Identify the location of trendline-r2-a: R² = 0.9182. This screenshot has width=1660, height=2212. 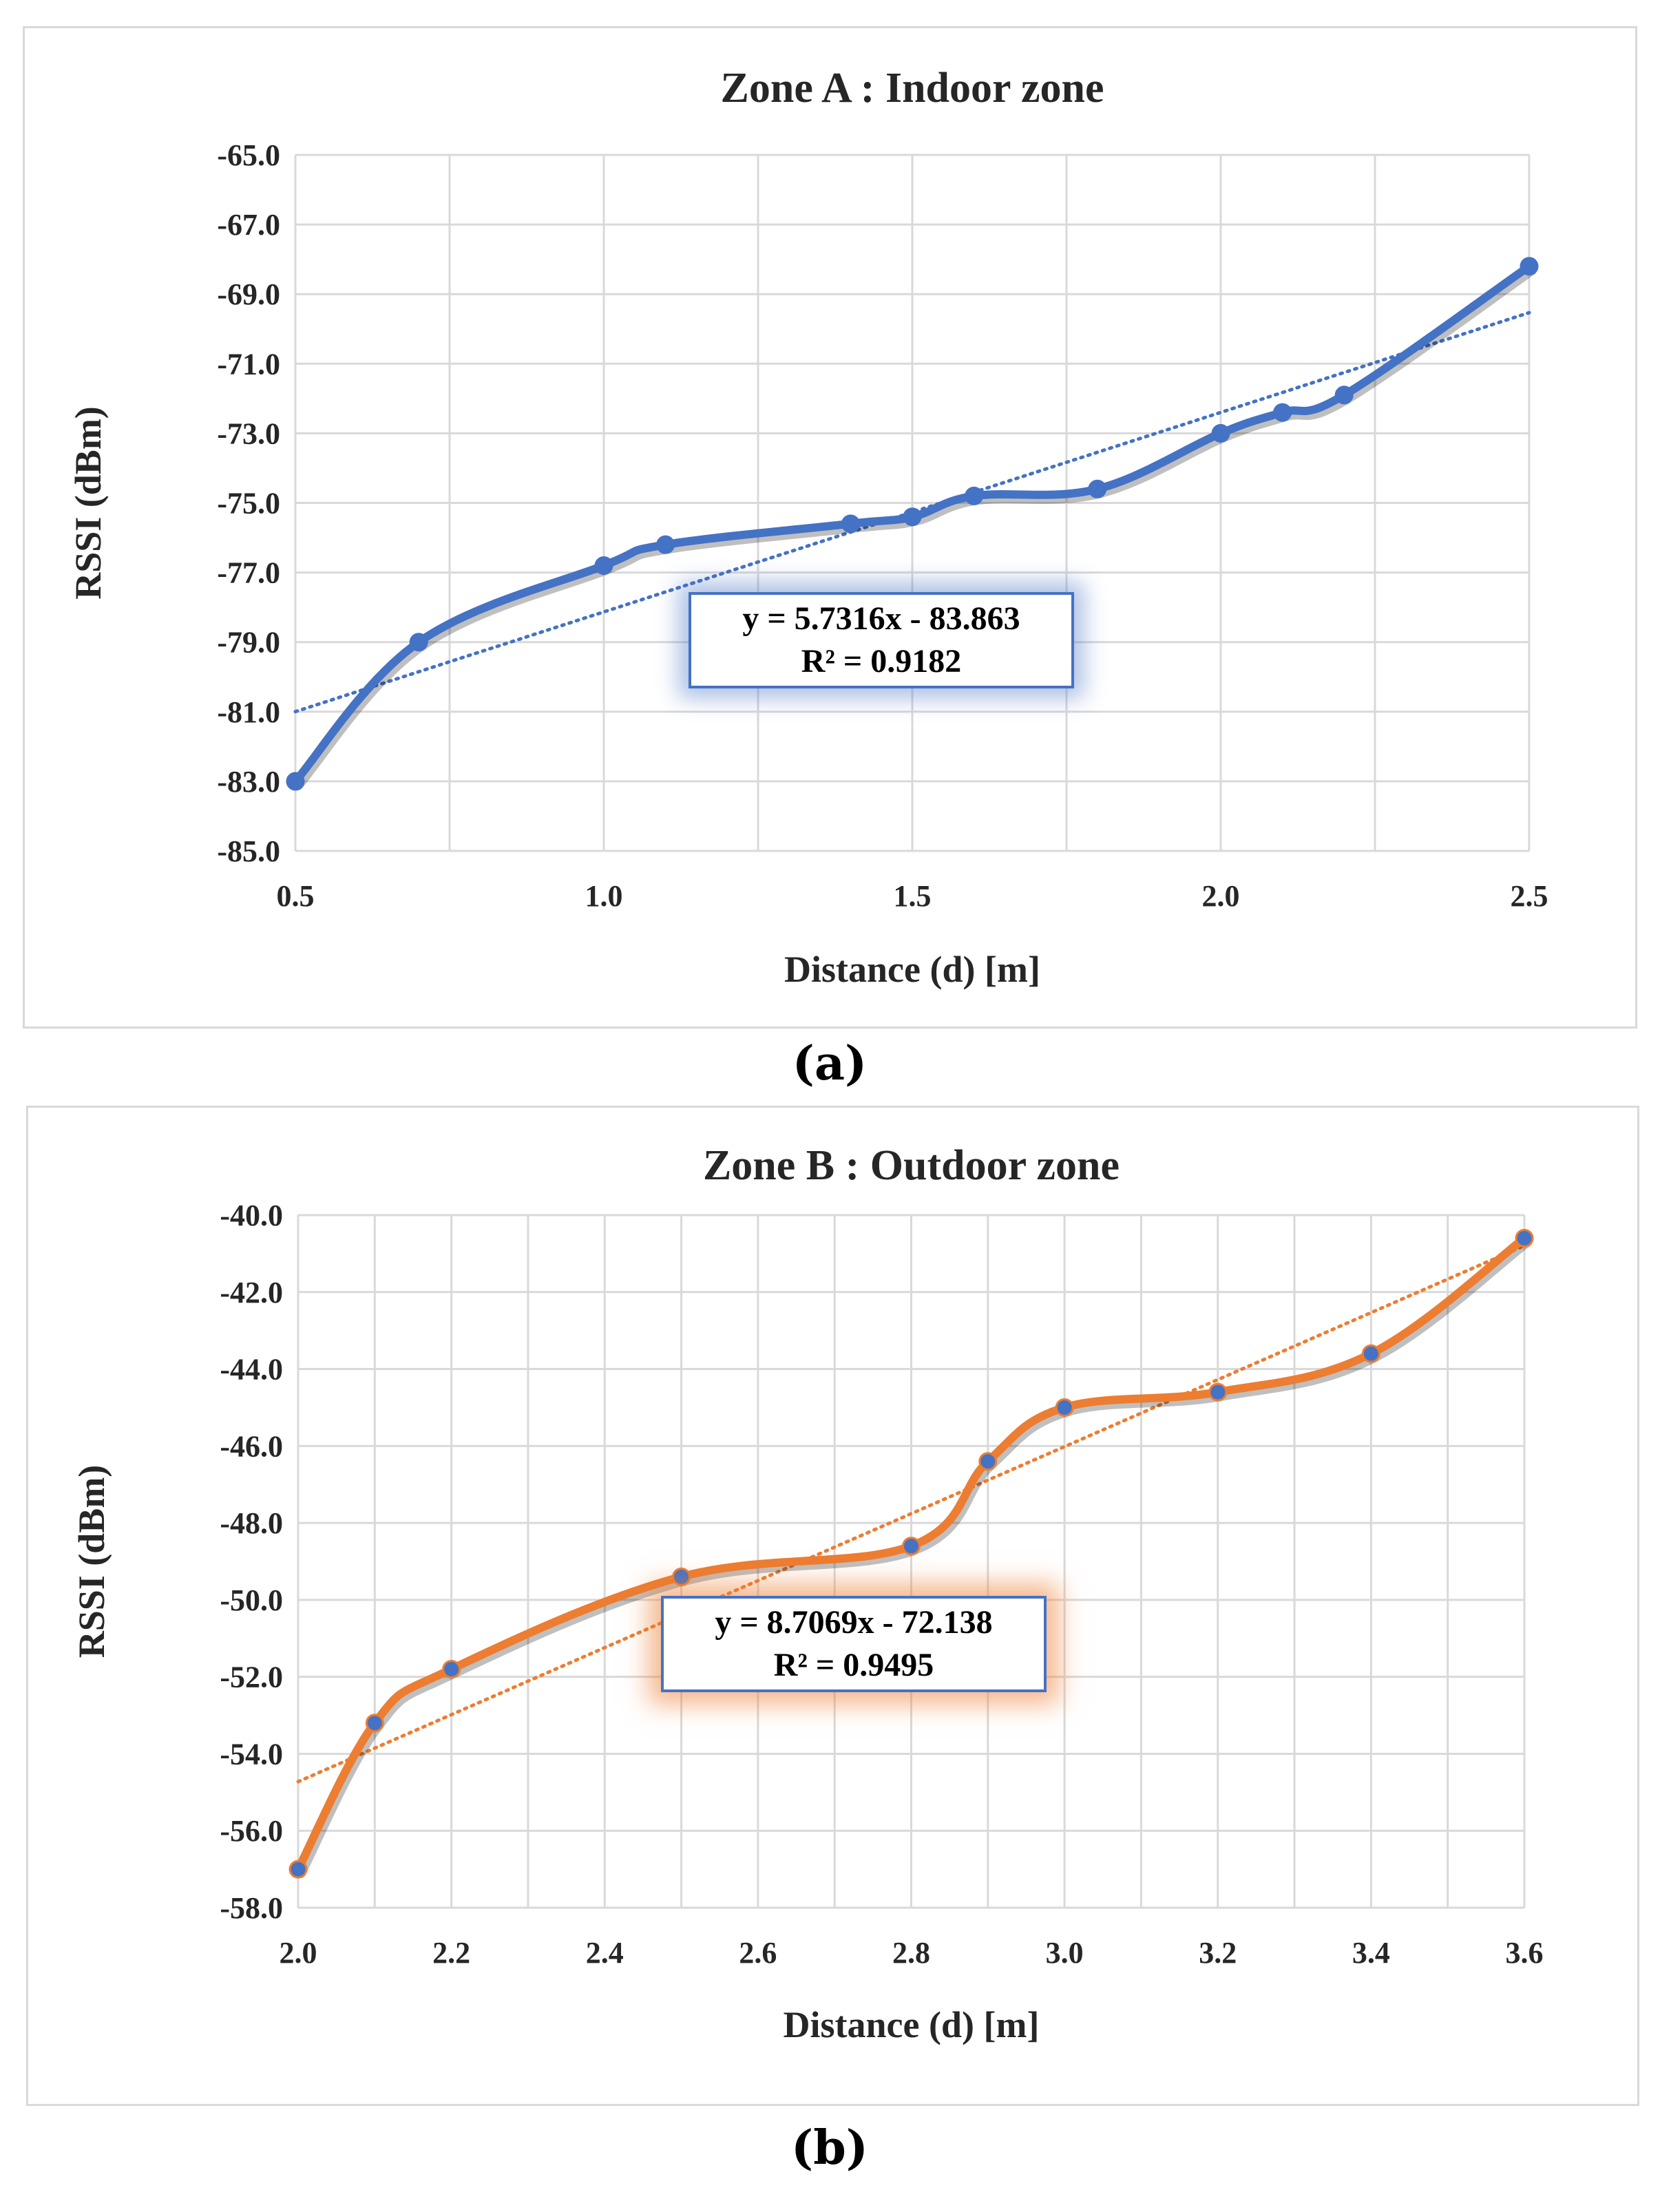
(882, 661).